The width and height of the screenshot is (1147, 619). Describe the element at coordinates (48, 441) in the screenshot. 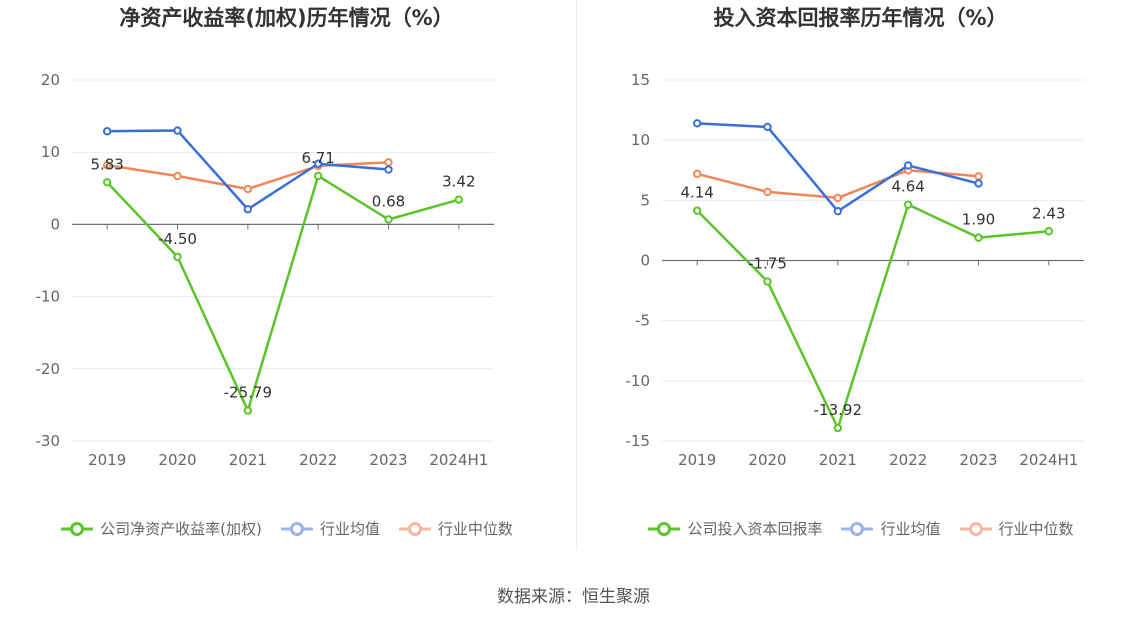

I see `y-tick-label: -30` at that location.